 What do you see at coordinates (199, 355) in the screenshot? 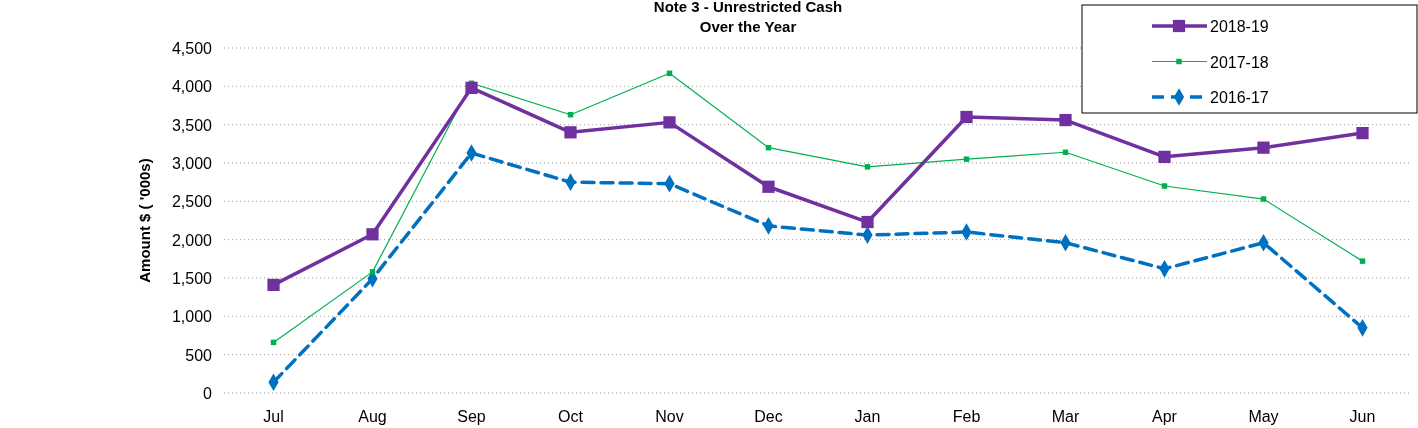
I see `y-tick-label: 500` at bounding box center [199, 355].